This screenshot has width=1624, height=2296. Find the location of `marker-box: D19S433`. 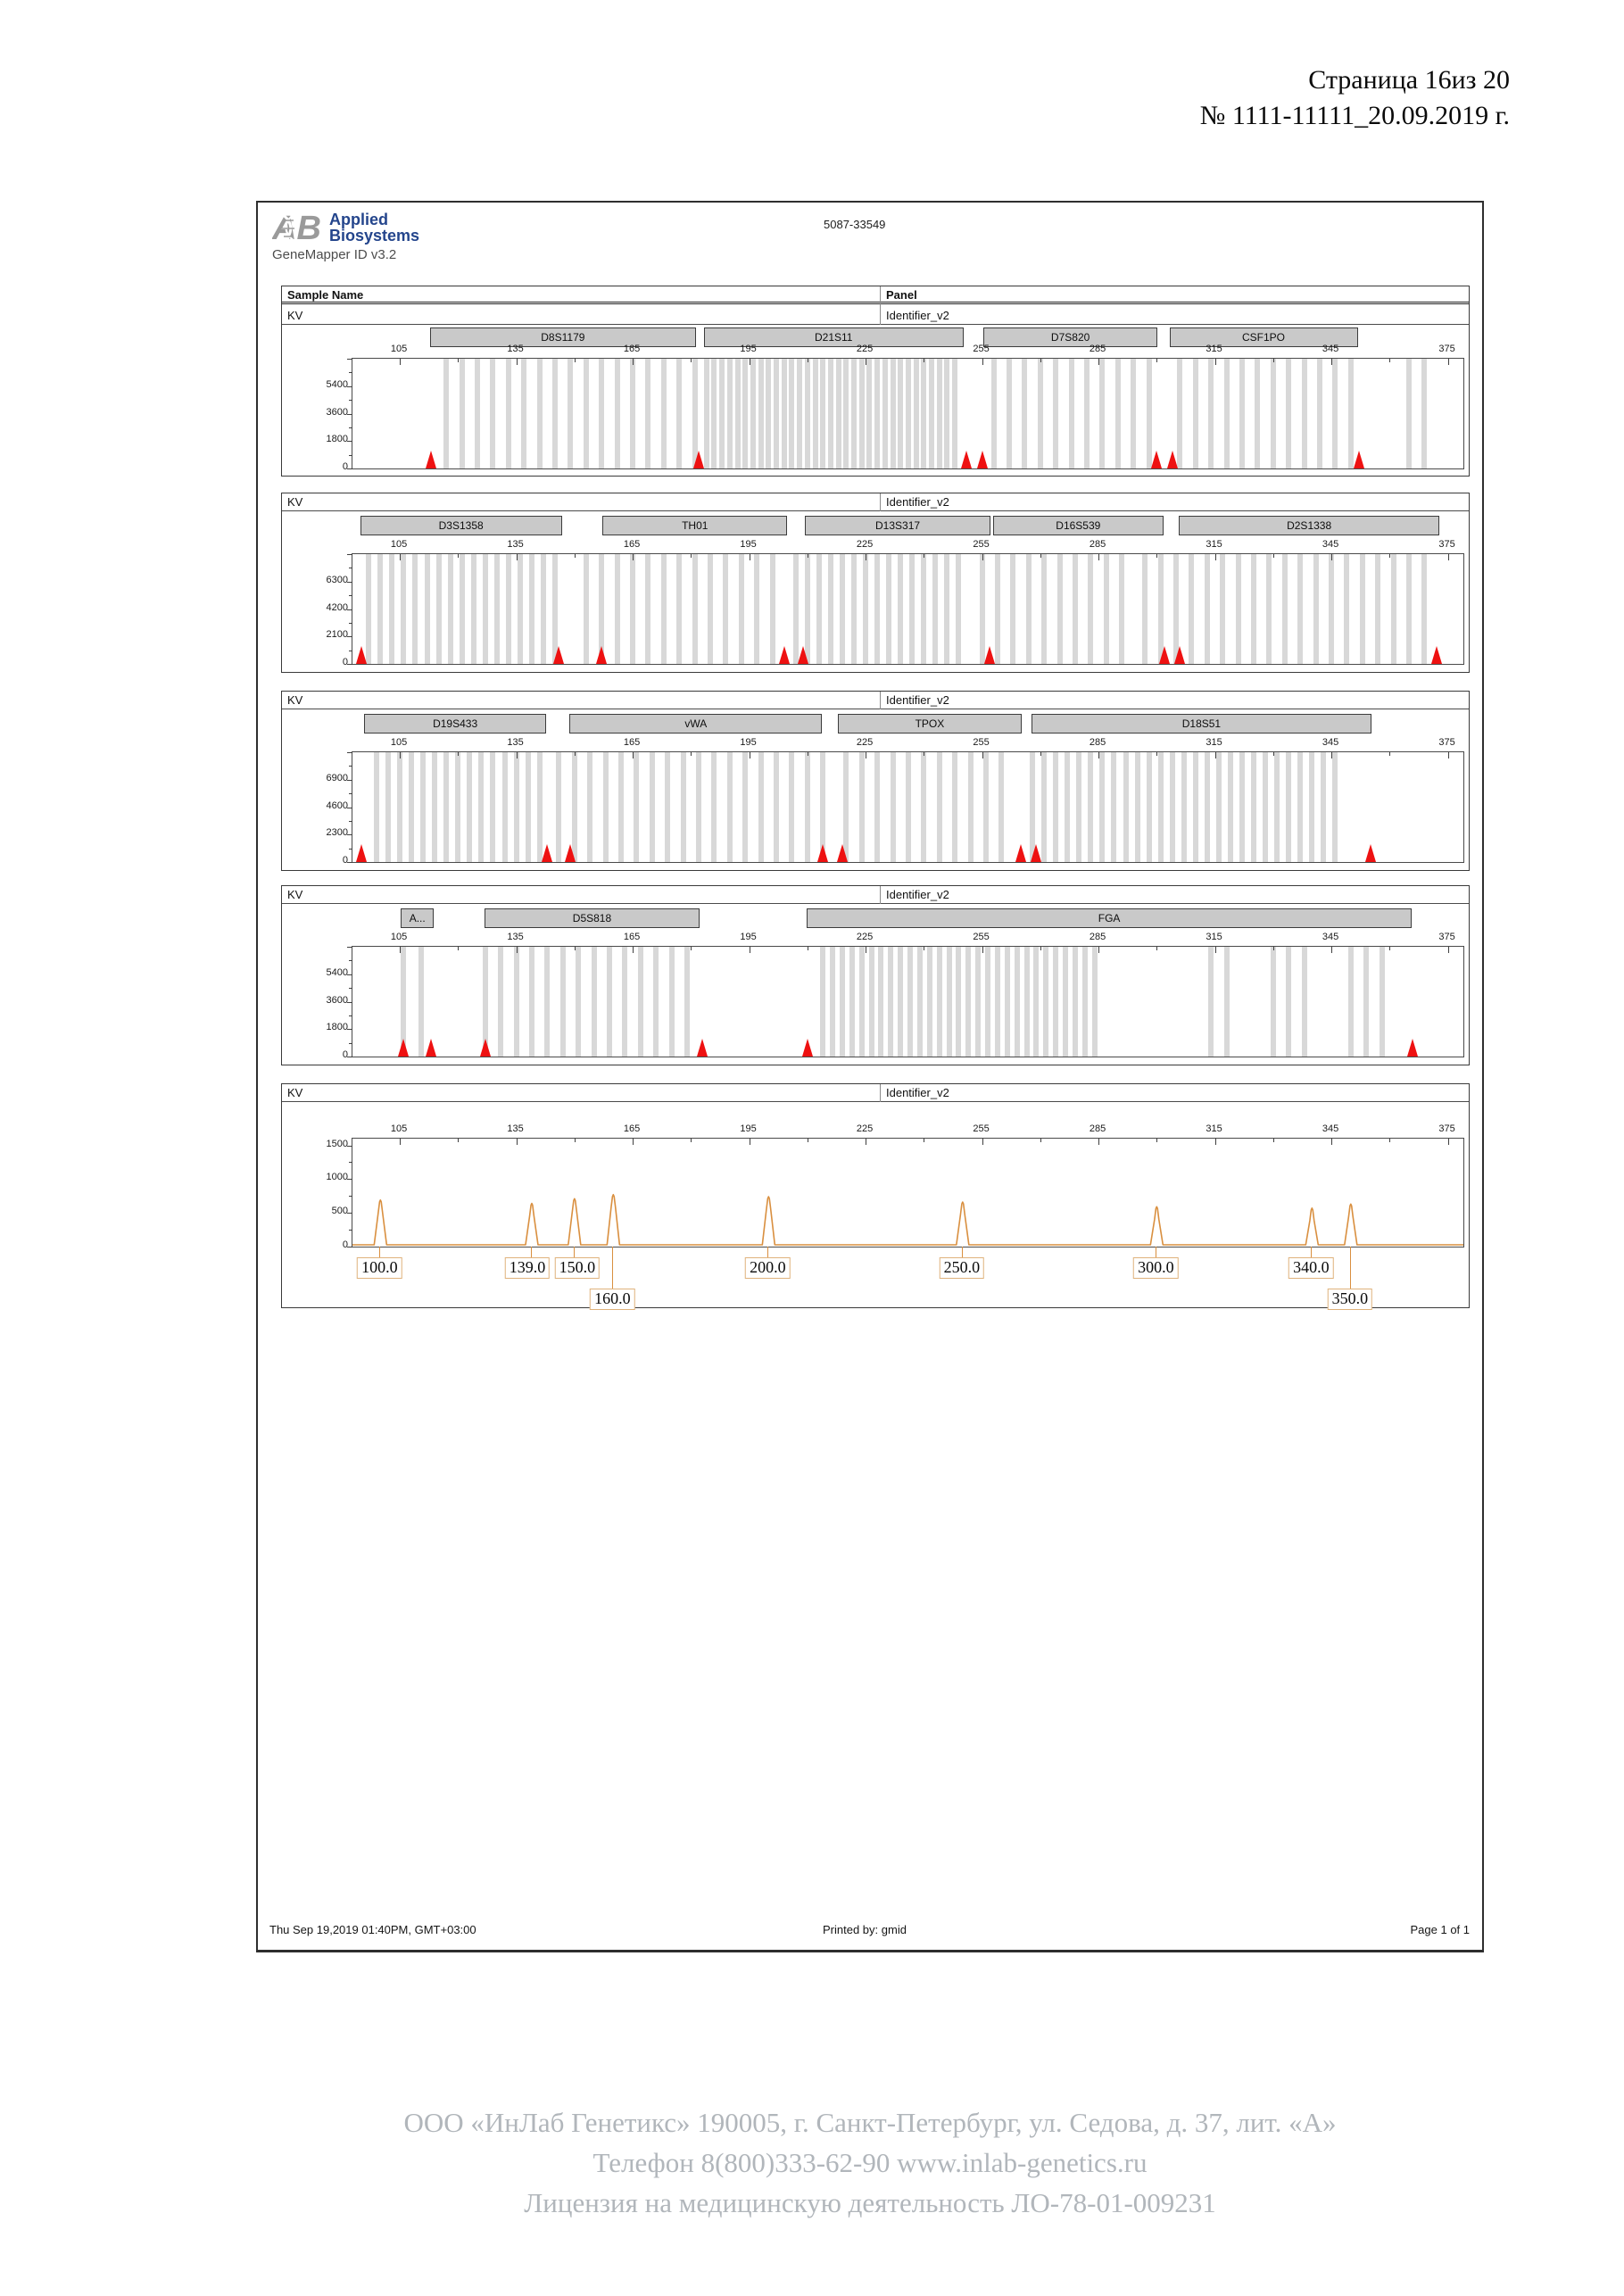

marker-box: D19S433 is located at coordinates (455, 724).